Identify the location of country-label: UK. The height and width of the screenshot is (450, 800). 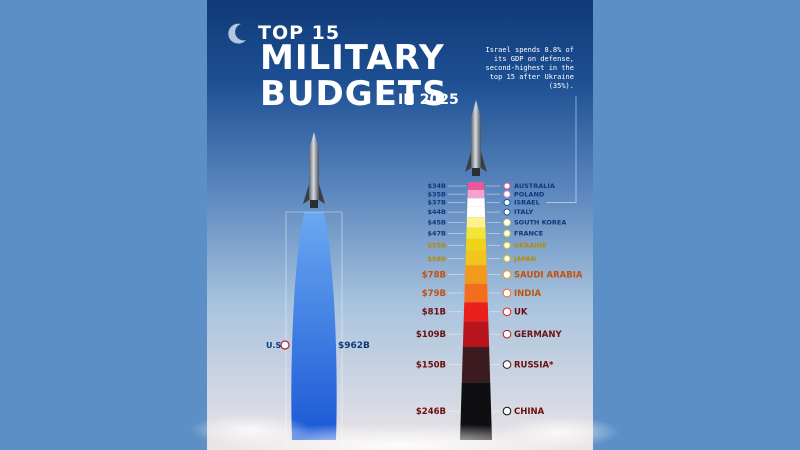
(521, 313).